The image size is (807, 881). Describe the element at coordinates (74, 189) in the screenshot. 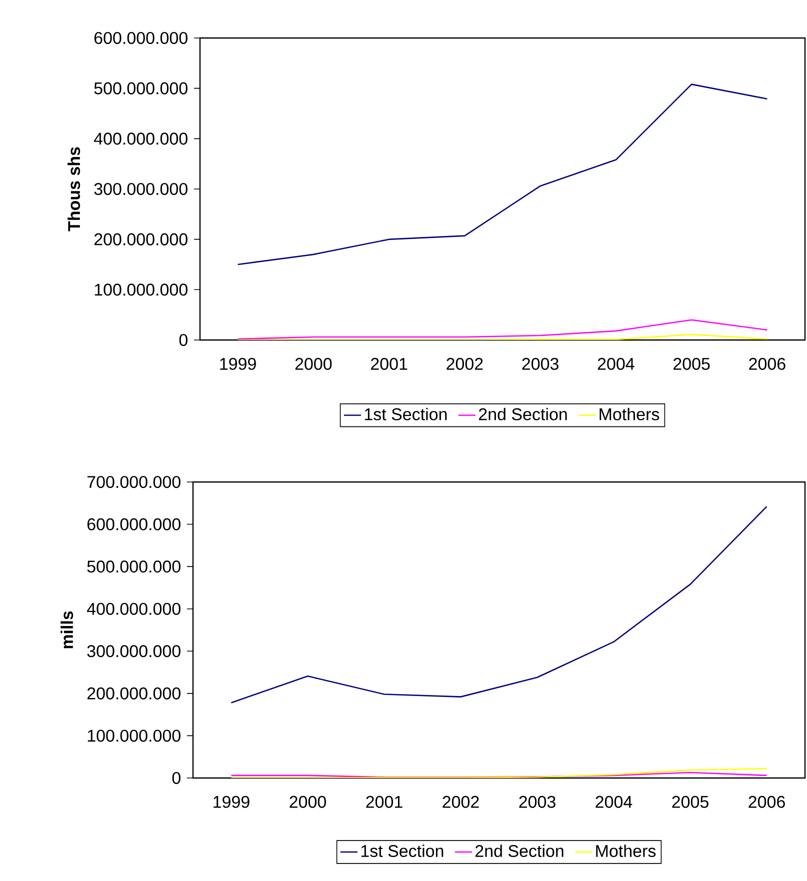

I see `y-axis-title: Thous shs` at that location.